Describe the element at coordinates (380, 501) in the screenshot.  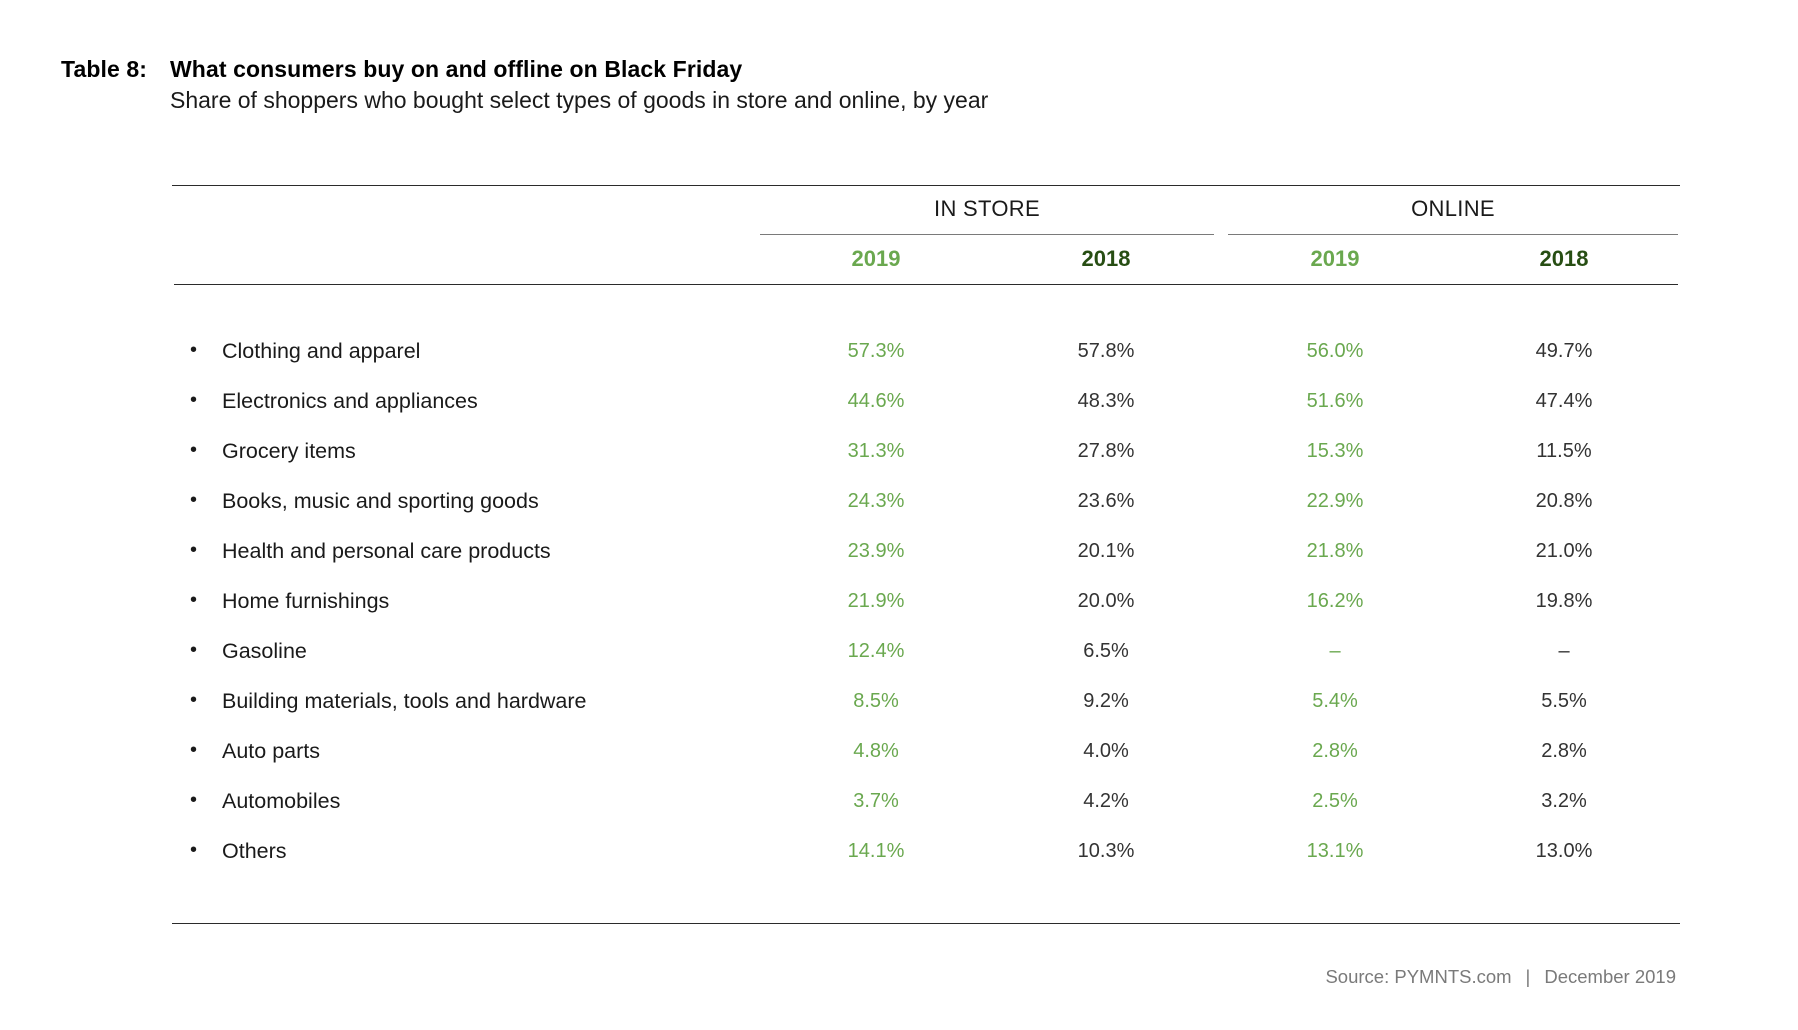
I see `row-category: Books, music and sporting goods` at that location.